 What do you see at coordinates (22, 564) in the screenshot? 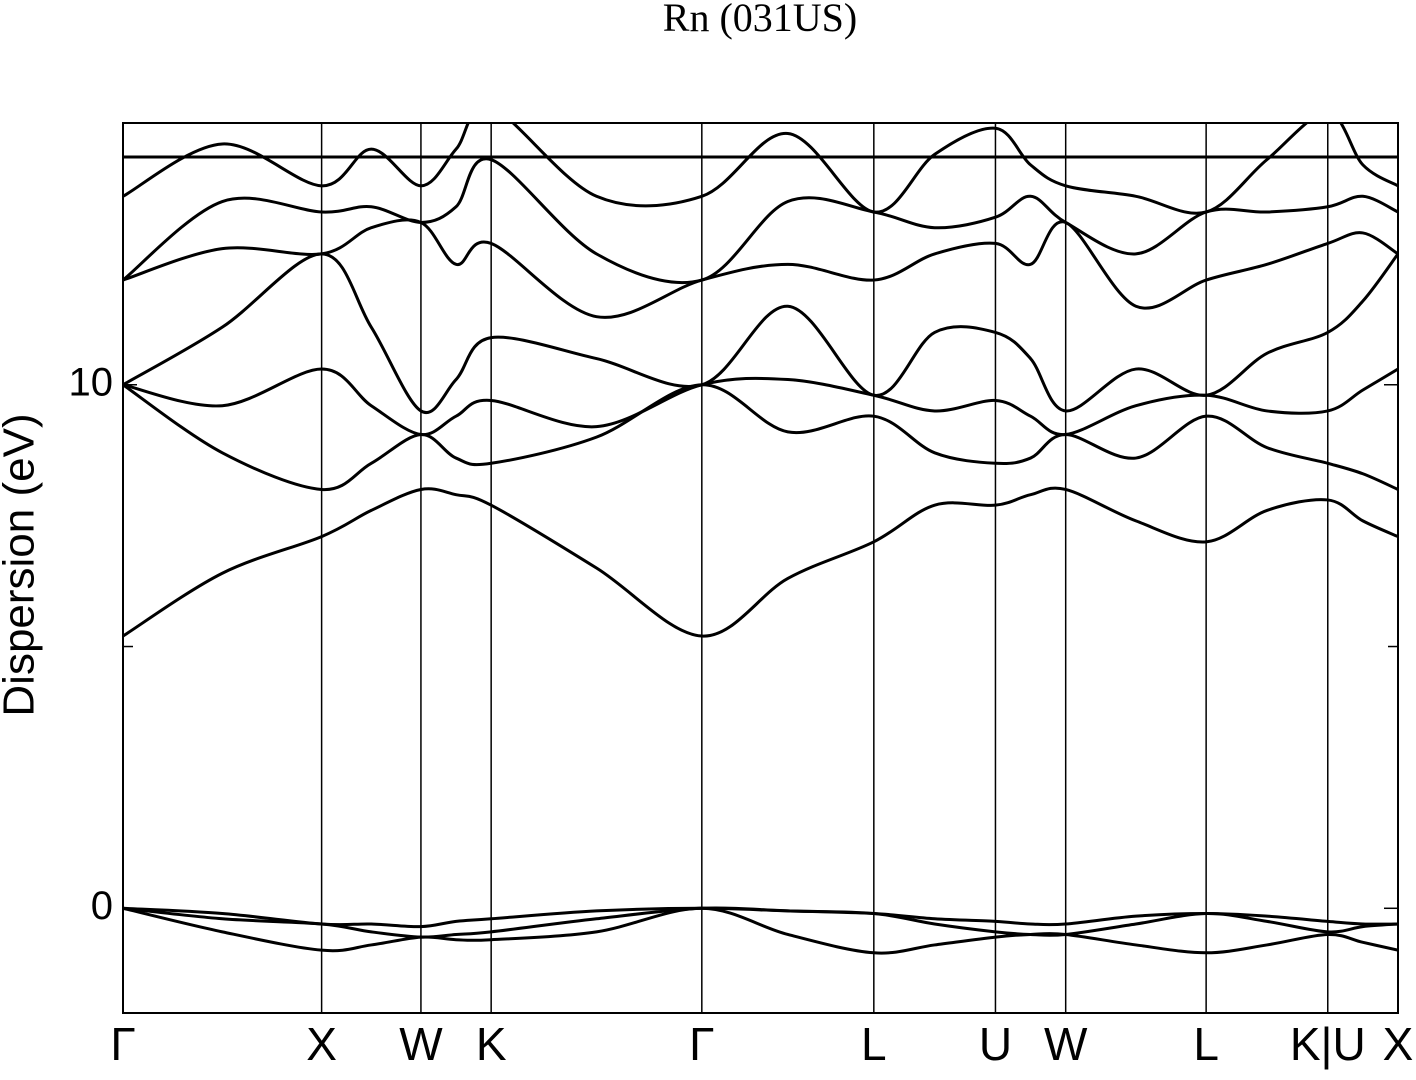
I see `y-axis-label: Dispersion (eV)` at bounding box center [22, 564].